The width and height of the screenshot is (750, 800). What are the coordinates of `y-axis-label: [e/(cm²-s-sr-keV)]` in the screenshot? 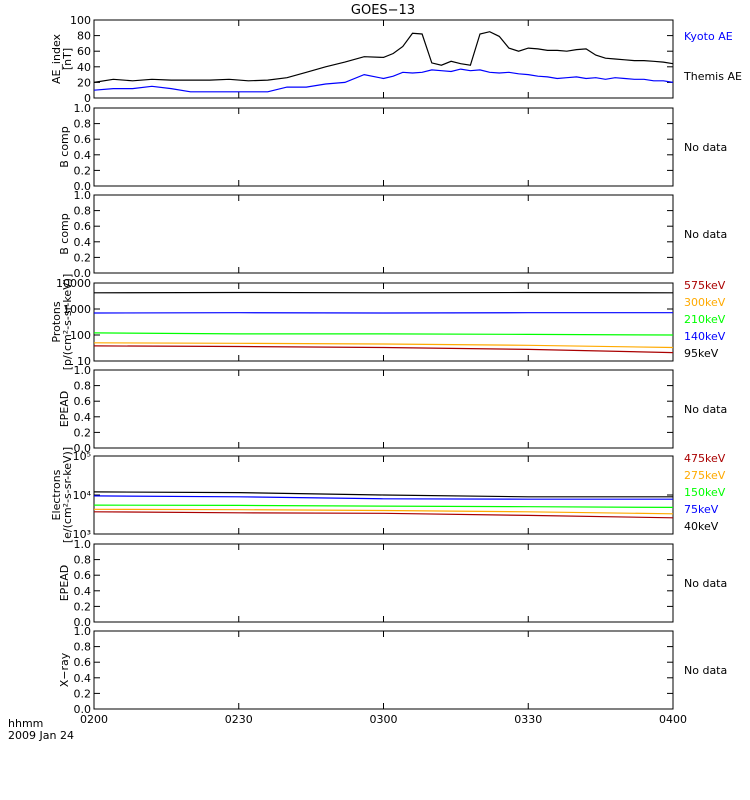 It's located at (67, 495).